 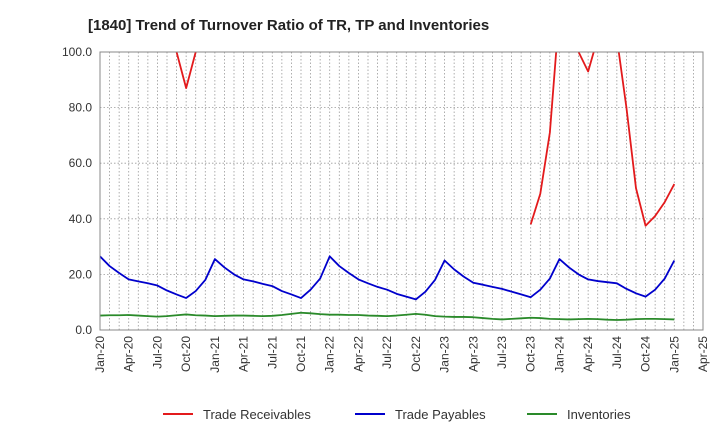 I want to click on x-tick-label: Jul-20, so click(x=157, y=352).